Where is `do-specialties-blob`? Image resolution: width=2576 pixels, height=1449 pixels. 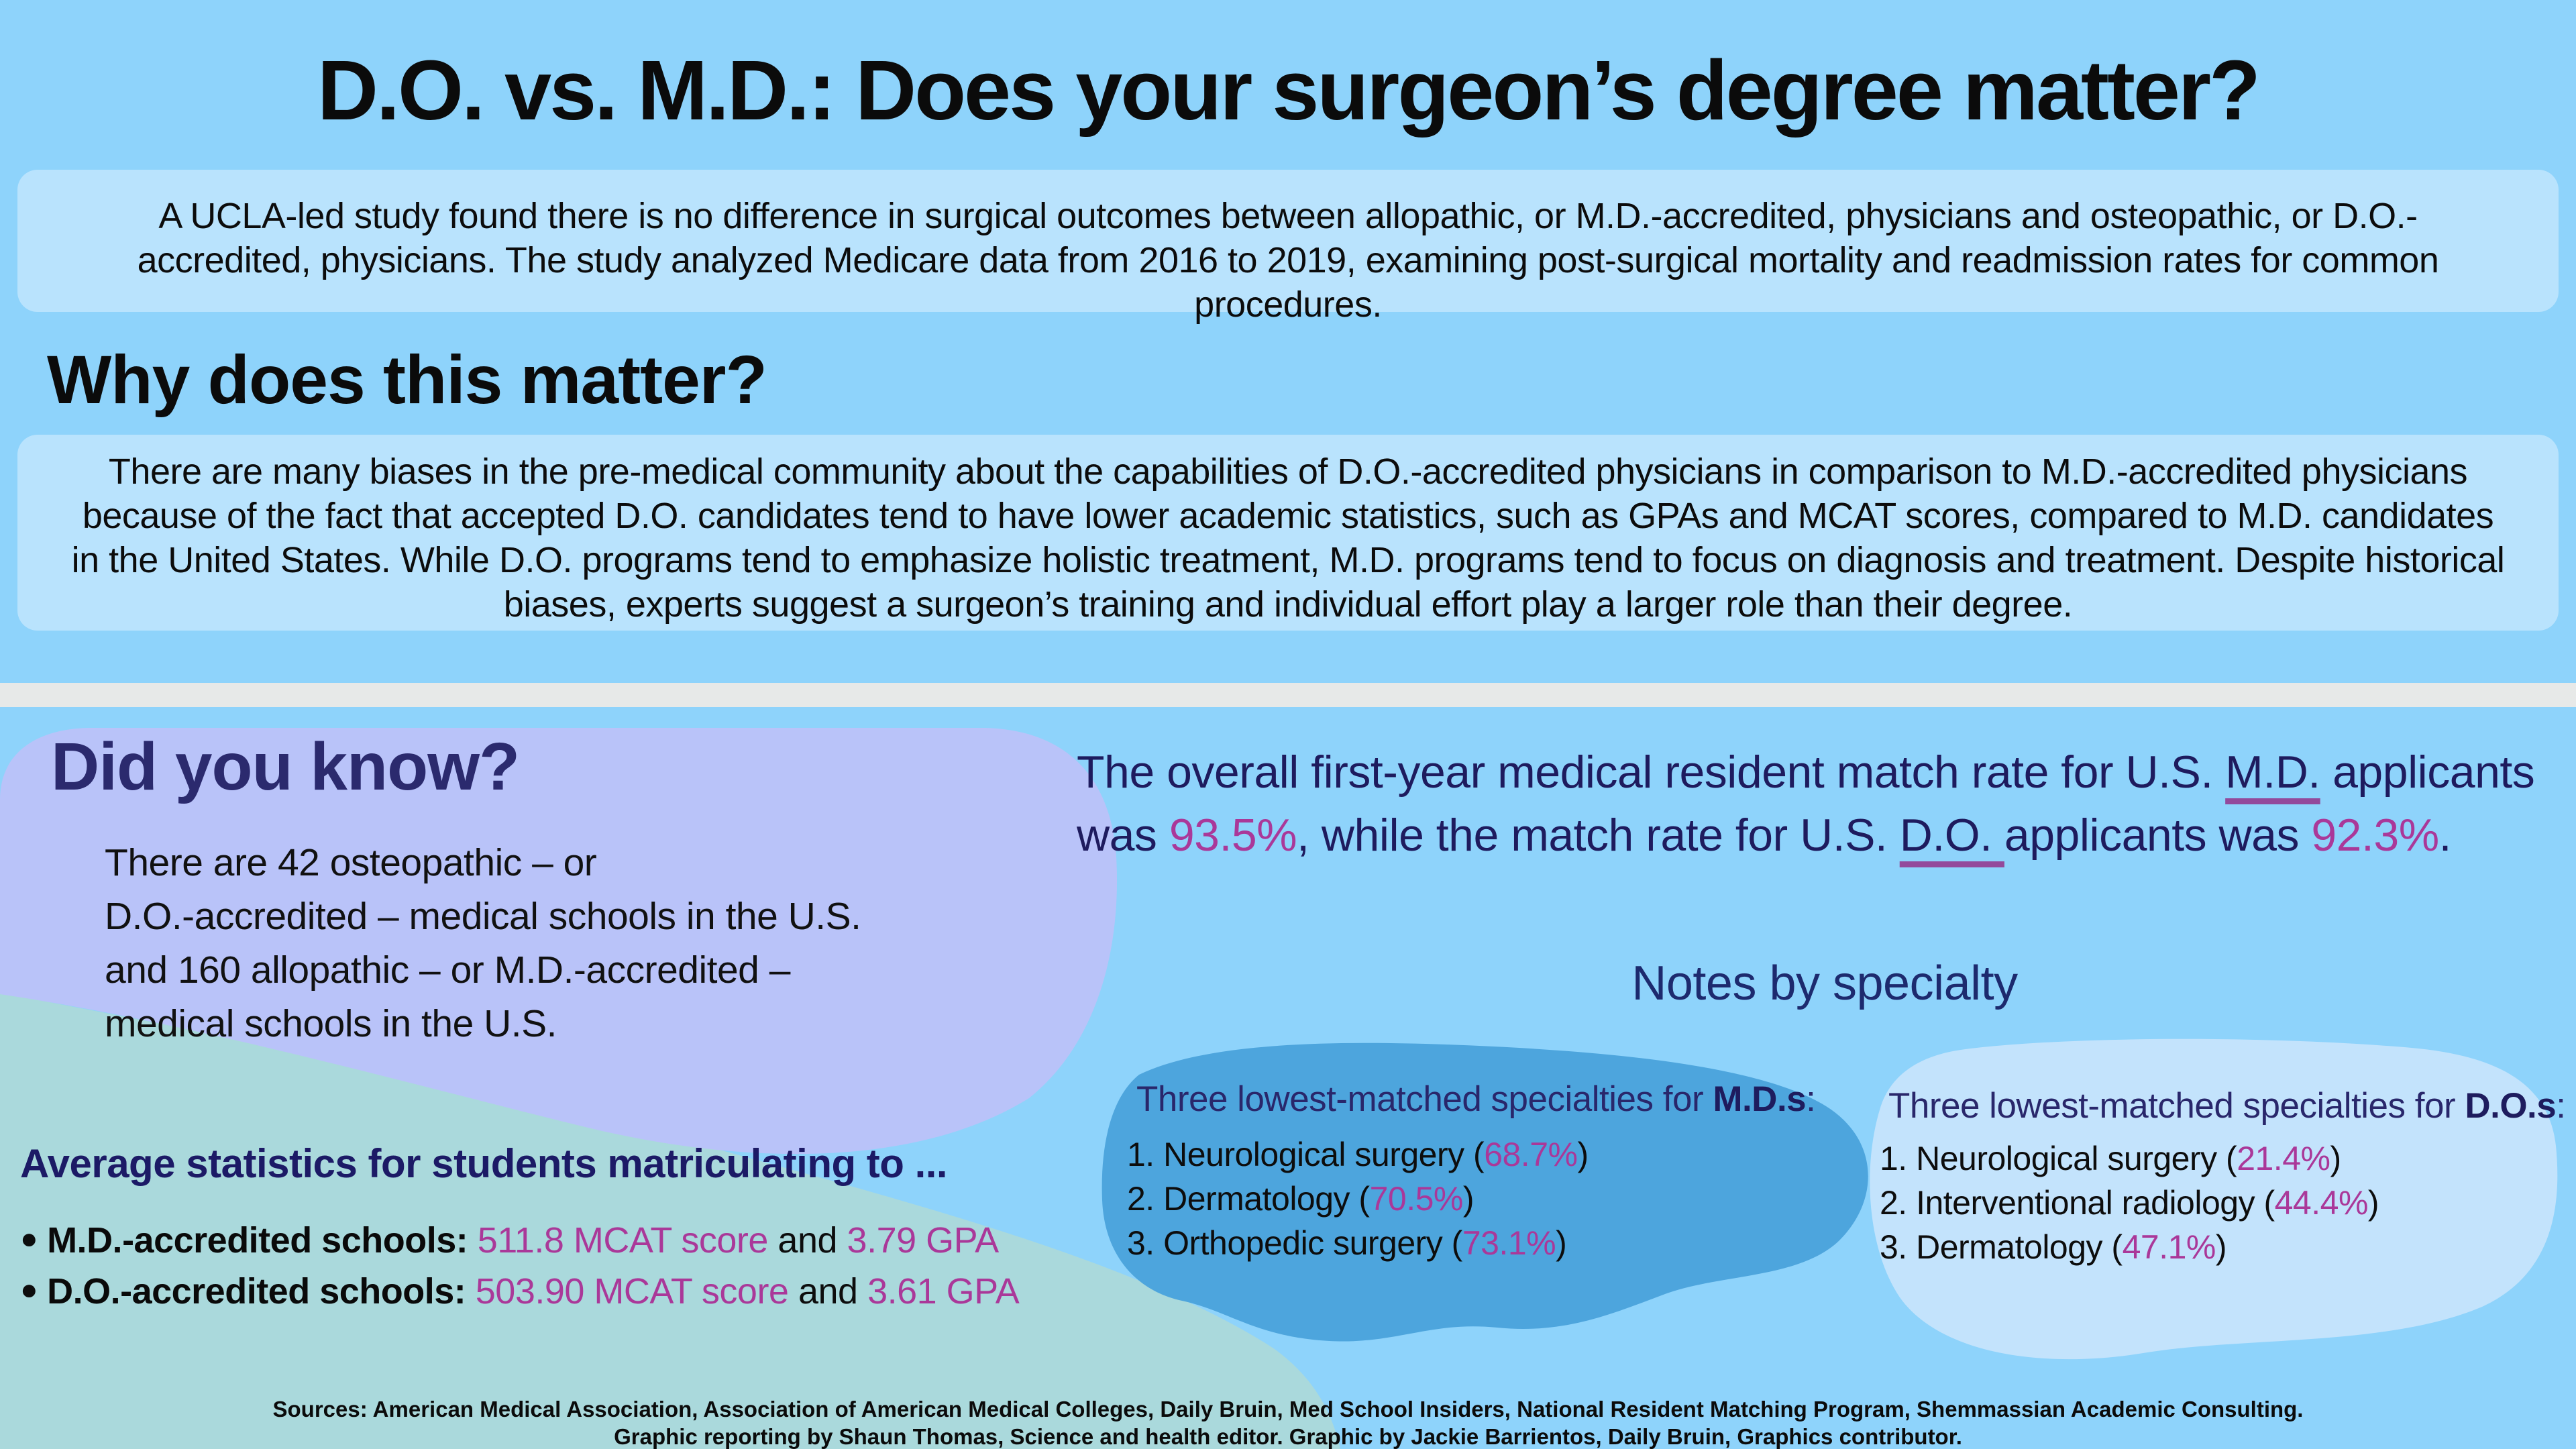 do-specialties-blob is located at coordinates (2214, 1199).